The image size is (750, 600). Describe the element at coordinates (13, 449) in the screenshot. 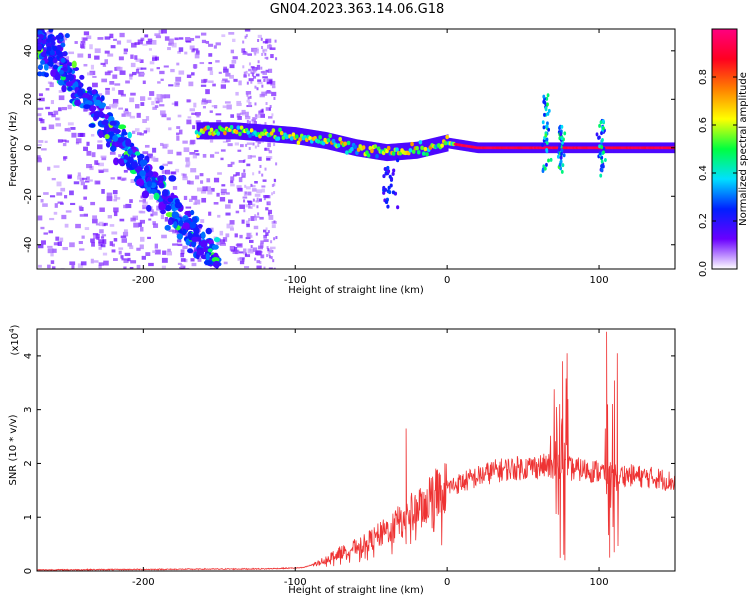

I see `snr-ylabel: SNR (10 * v/v)` at that location.